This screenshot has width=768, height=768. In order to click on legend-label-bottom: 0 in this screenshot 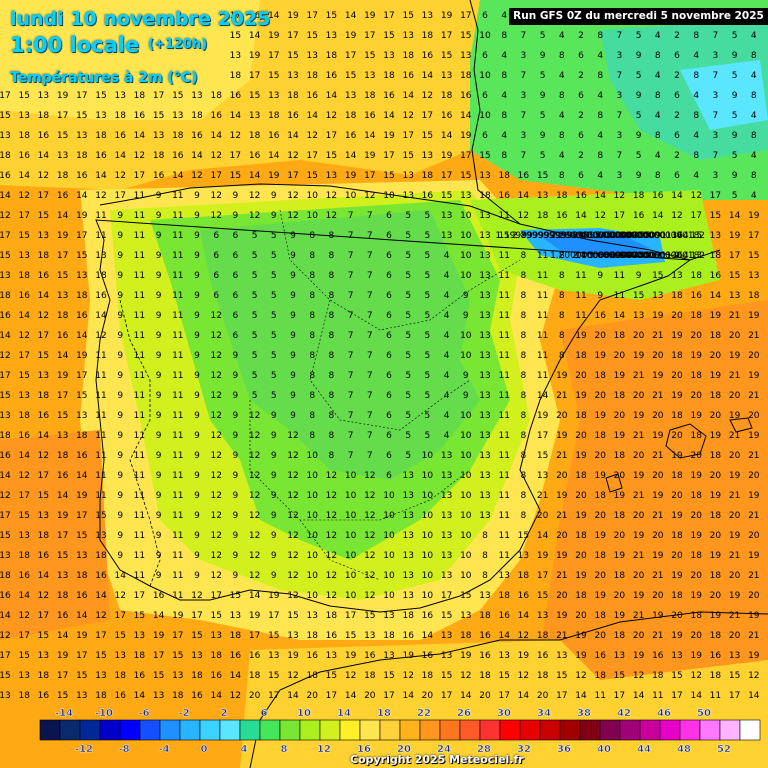, I will do `click(204, 749)`.